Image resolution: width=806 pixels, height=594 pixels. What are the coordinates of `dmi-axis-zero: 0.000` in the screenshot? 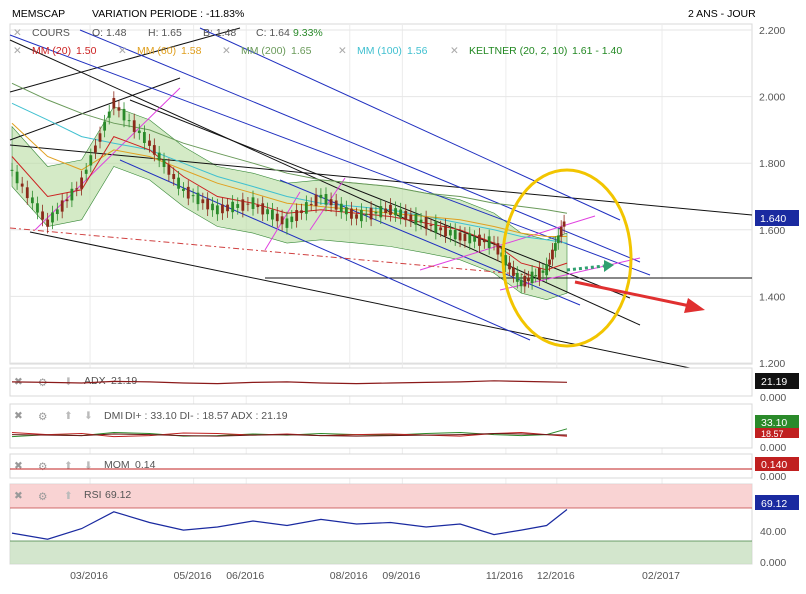 It's located at (773, 448).